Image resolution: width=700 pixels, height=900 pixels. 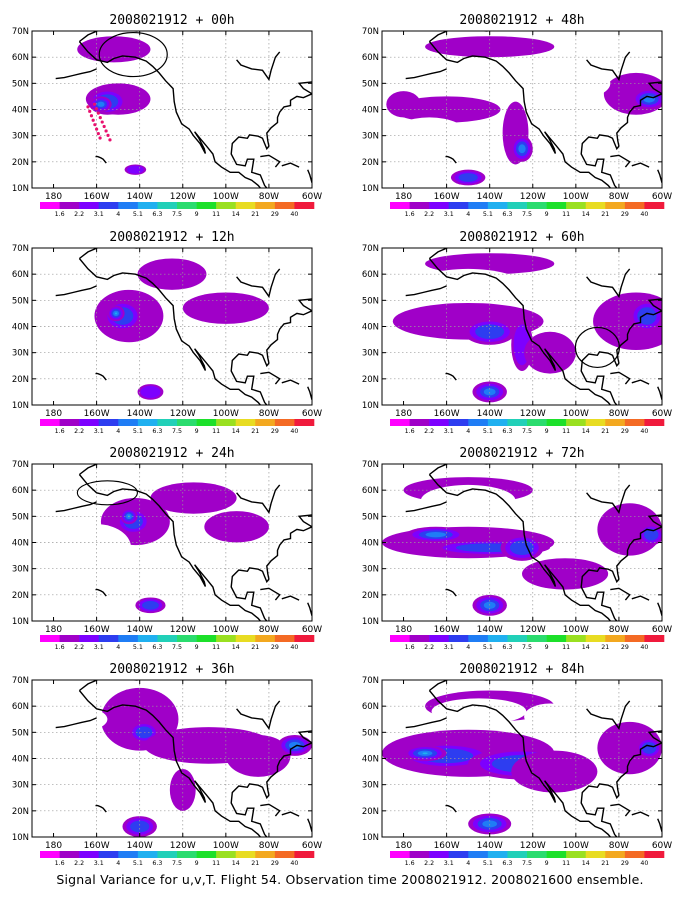 I want to click on lat-tick-label: 60N, so click(x=370, y=58).